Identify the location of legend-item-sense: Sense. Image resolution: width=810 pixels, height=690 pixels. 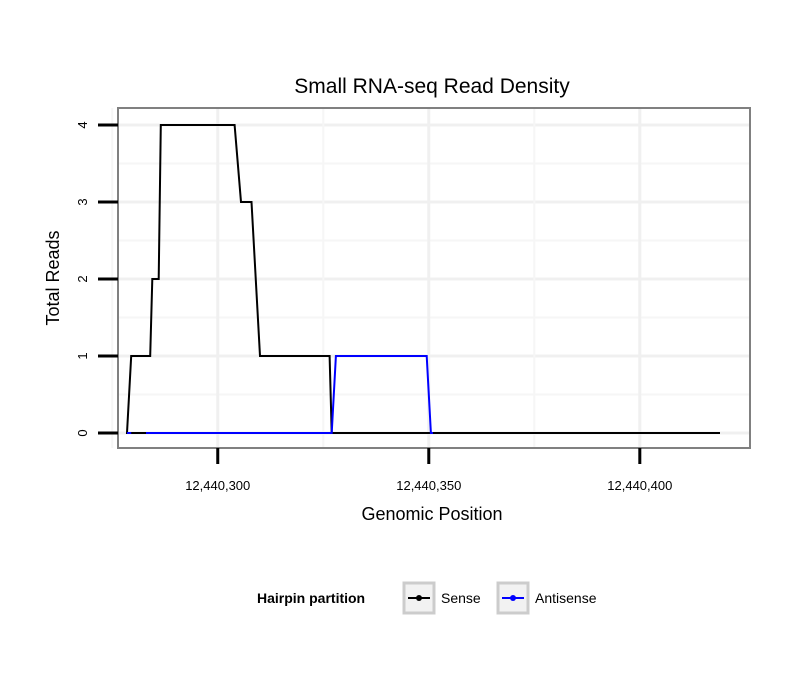
(441, 598).